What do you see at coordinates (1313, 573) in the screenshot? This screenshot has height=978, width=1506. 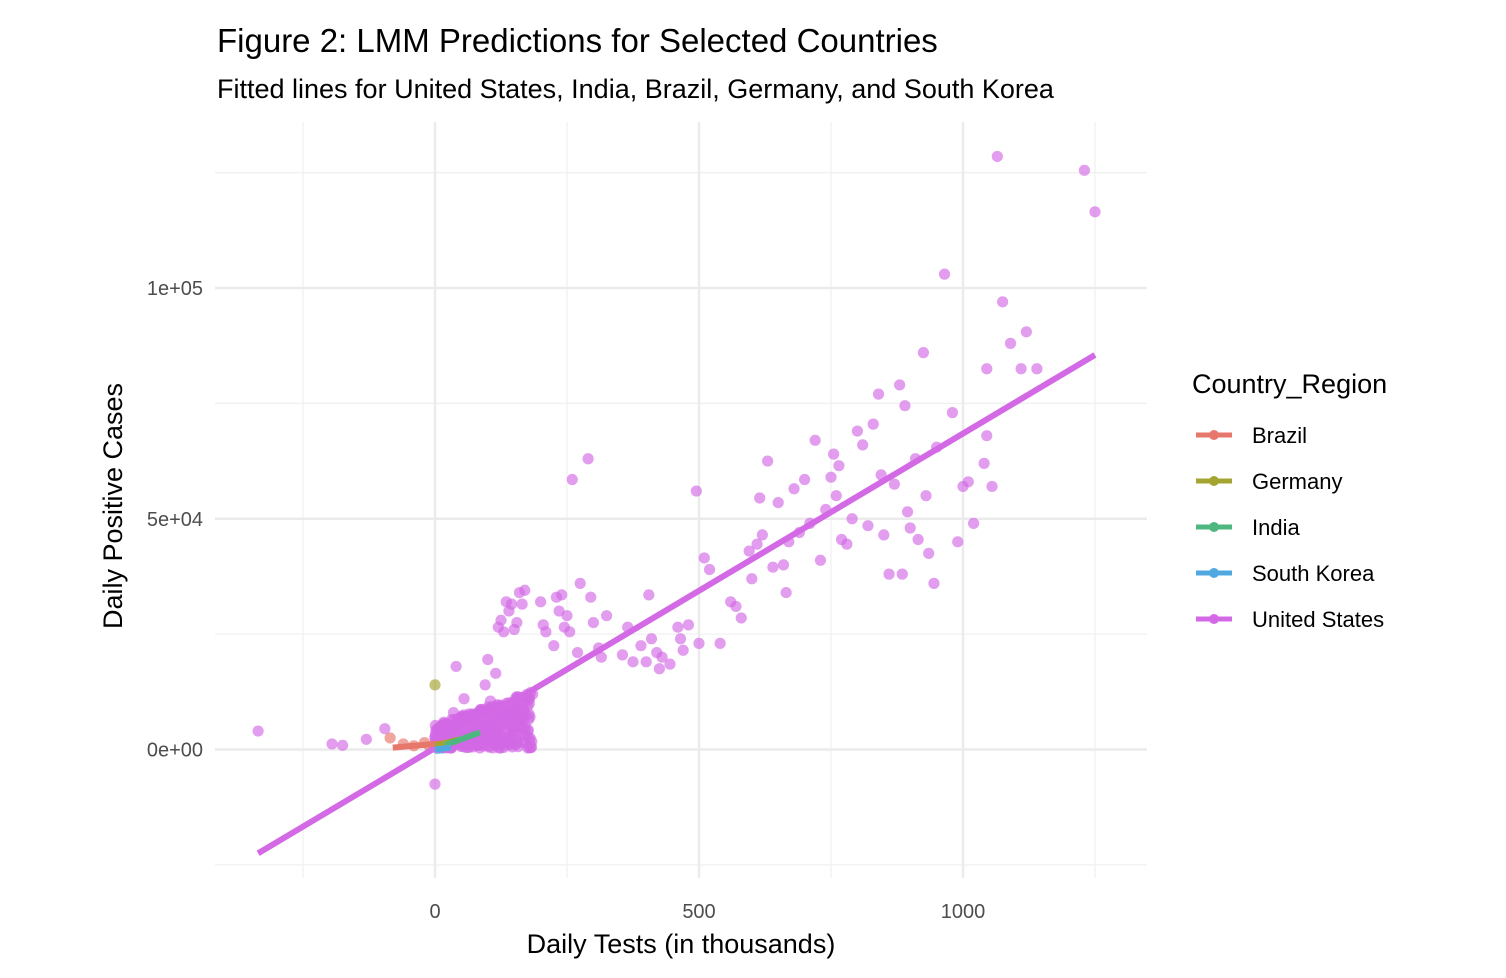 I see `legend-label: South Korea` at bounding box center [1313, 573].